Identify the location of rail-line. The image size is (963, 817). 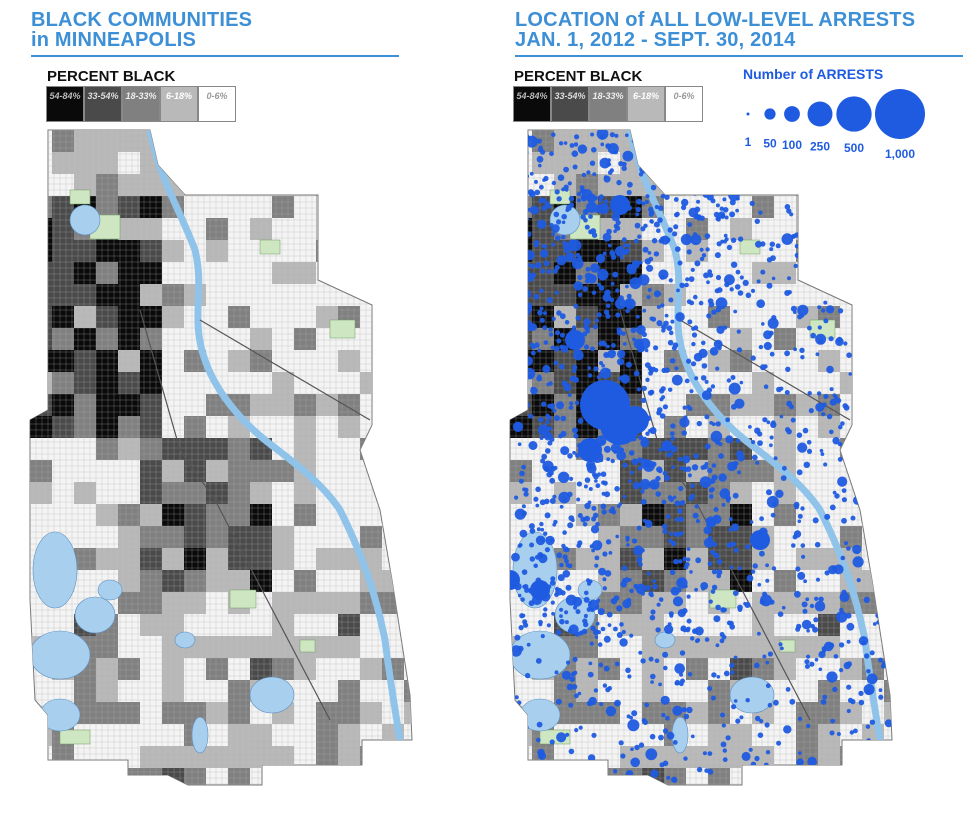
(285, 370).